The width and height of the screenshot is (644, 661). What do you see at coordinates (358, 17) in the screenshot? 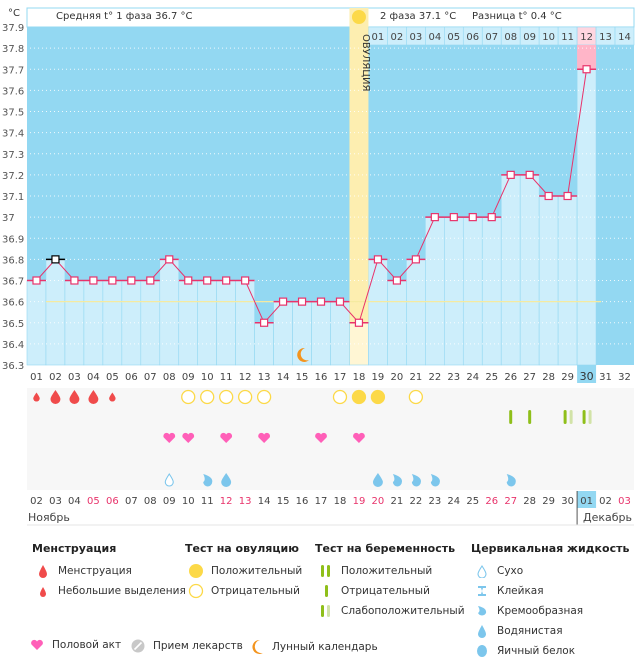
I see `ovulation-sun-icon` at bounding box center [358, 17].